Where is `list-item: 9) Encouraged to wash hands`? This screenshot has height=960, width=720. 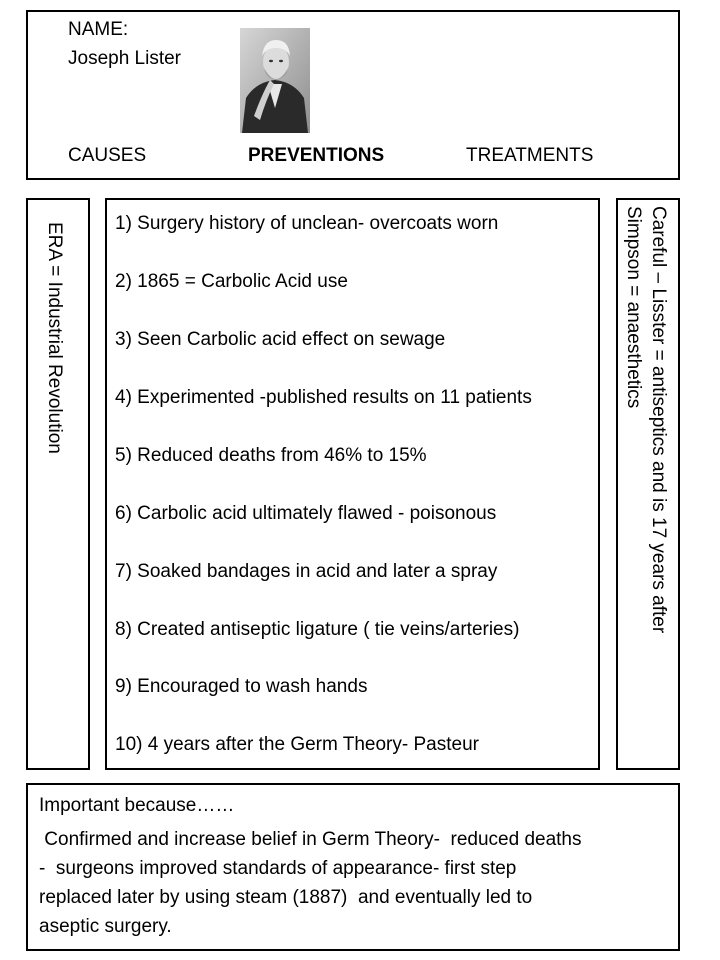 list-item: 9) Encouraged to wash hands is located at coordinates (241, 686).